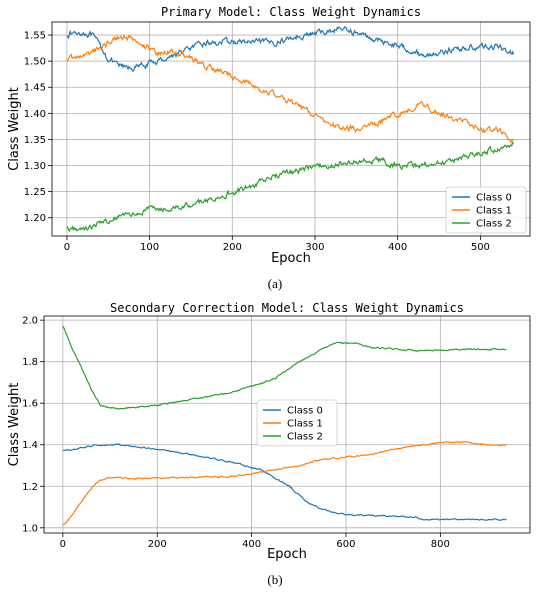  Describe the element at coordinates (30, 362) in the screenshot. I see `y-tick-label: 1.8` at that location.